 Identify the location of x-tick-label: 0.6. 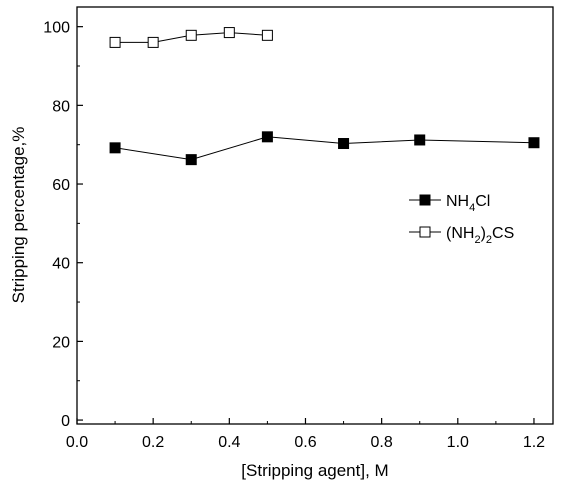
(305, 442).